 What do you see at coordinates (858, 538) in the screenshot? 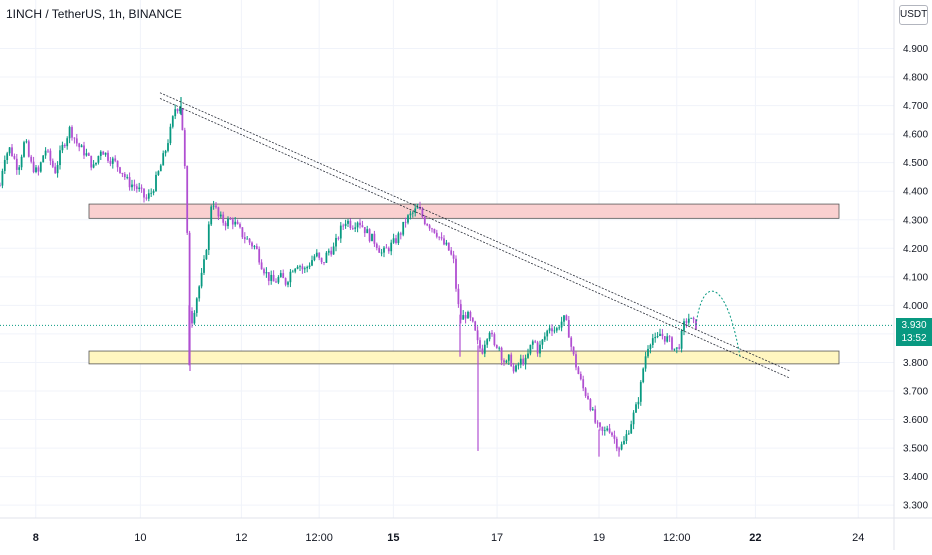
I see `x-tick-label: 24` at bounding box center [858, 538].